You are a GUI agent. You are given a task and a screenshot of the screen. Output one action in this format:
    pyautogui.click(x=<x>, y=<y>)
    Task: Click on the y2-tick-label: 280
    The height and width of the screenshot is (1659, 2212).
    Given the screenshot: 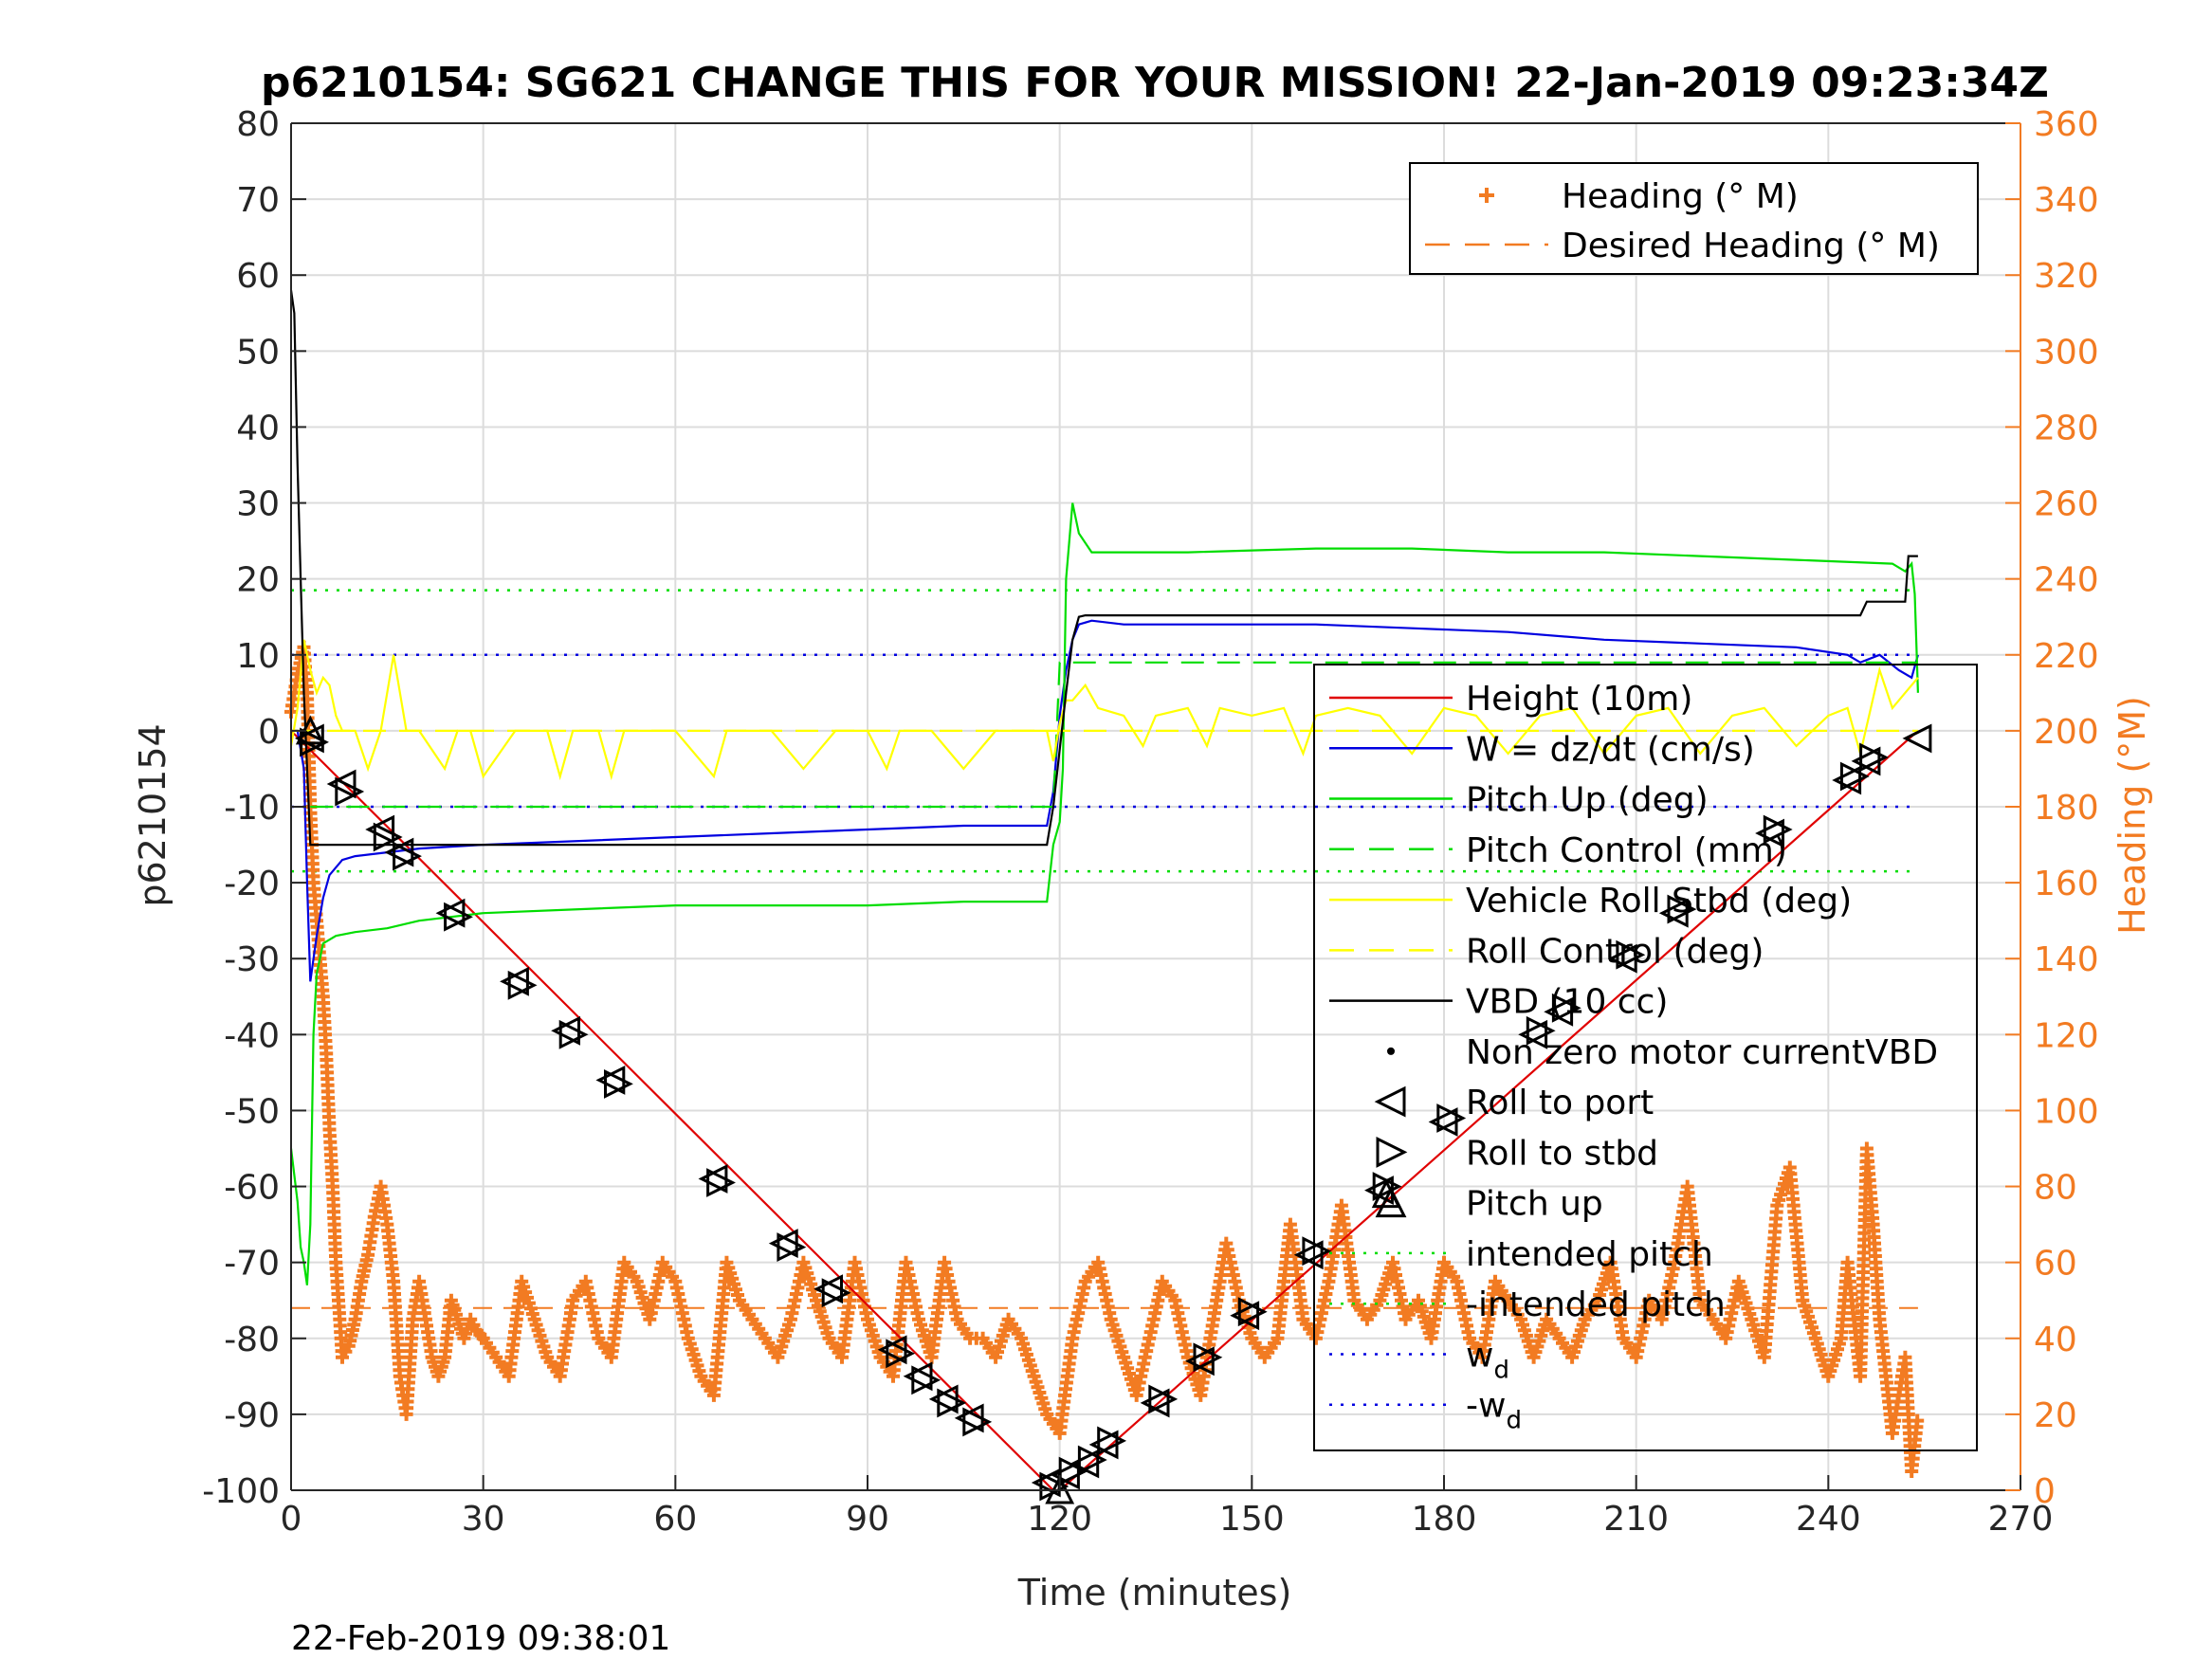 What is the action you would take?
    pyautogui.click(x=2066, y=428)
    